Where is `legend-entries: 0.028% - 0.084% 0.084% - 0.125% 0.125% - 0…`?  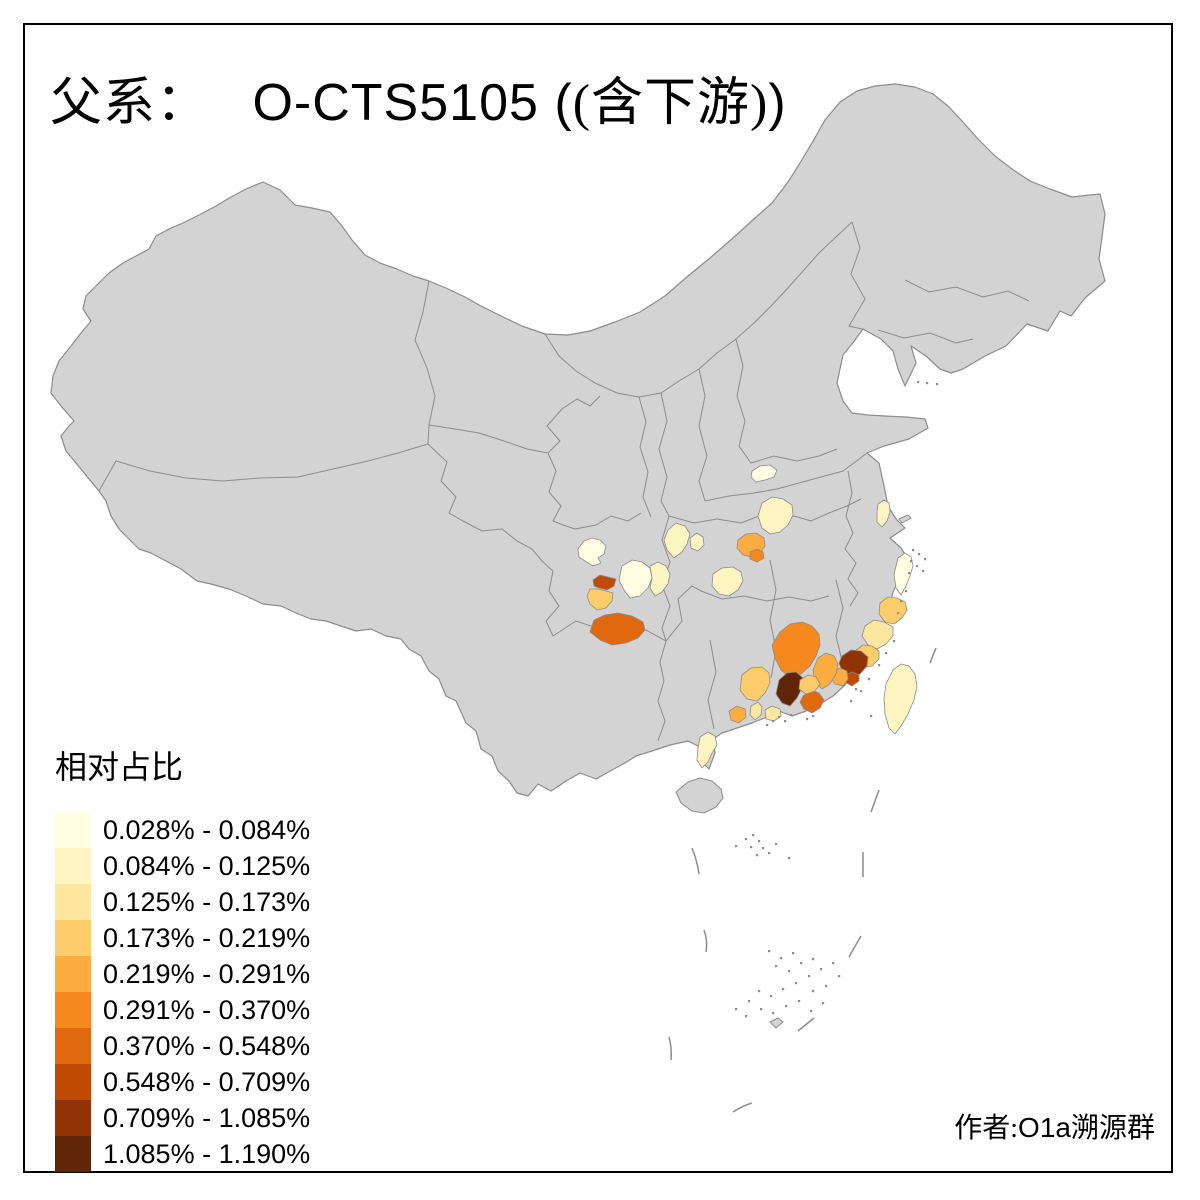 legend-entries: 0.028% - 0.084% 0.084% - 0.125% 0.125% - 0… is located at coordinates (182, 992).